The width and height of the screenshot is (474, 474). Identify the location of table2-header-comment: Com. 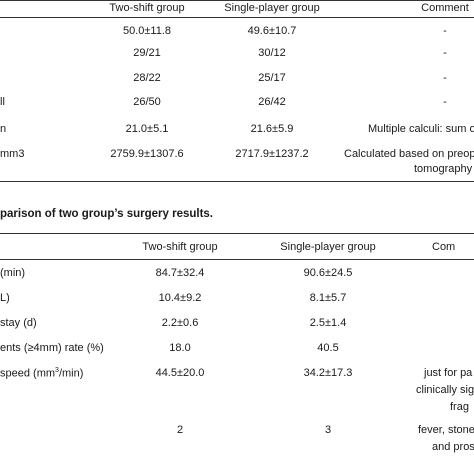
(444, 247).